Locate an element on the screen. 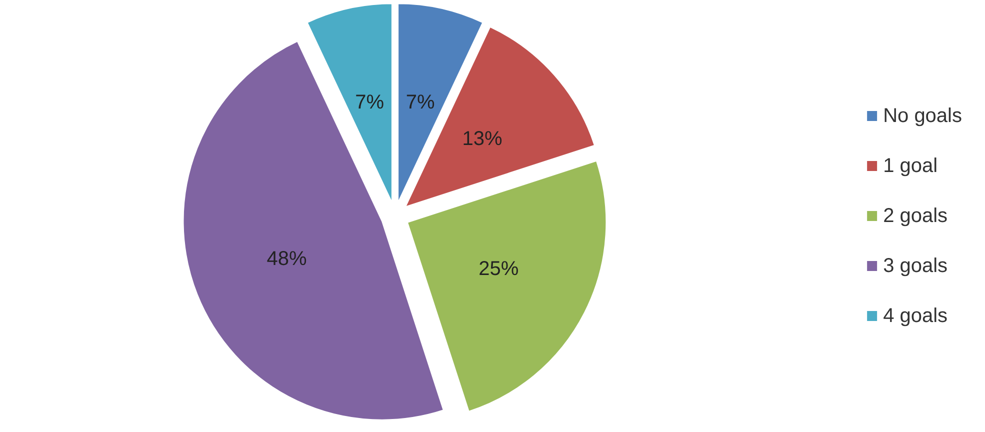 The image size is (985, 432). legend-label: 3 goals is located at coordinates (915, 266).